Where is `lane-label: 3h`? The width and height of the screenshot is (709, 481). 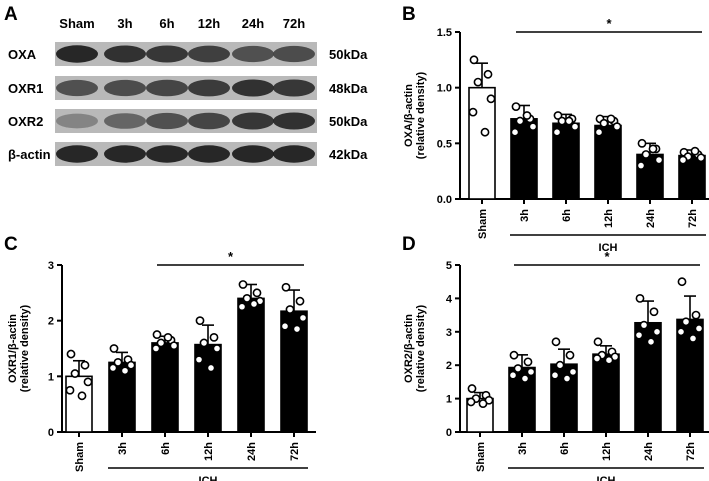
lane-label: 3h is located at coordinates (124, 23).